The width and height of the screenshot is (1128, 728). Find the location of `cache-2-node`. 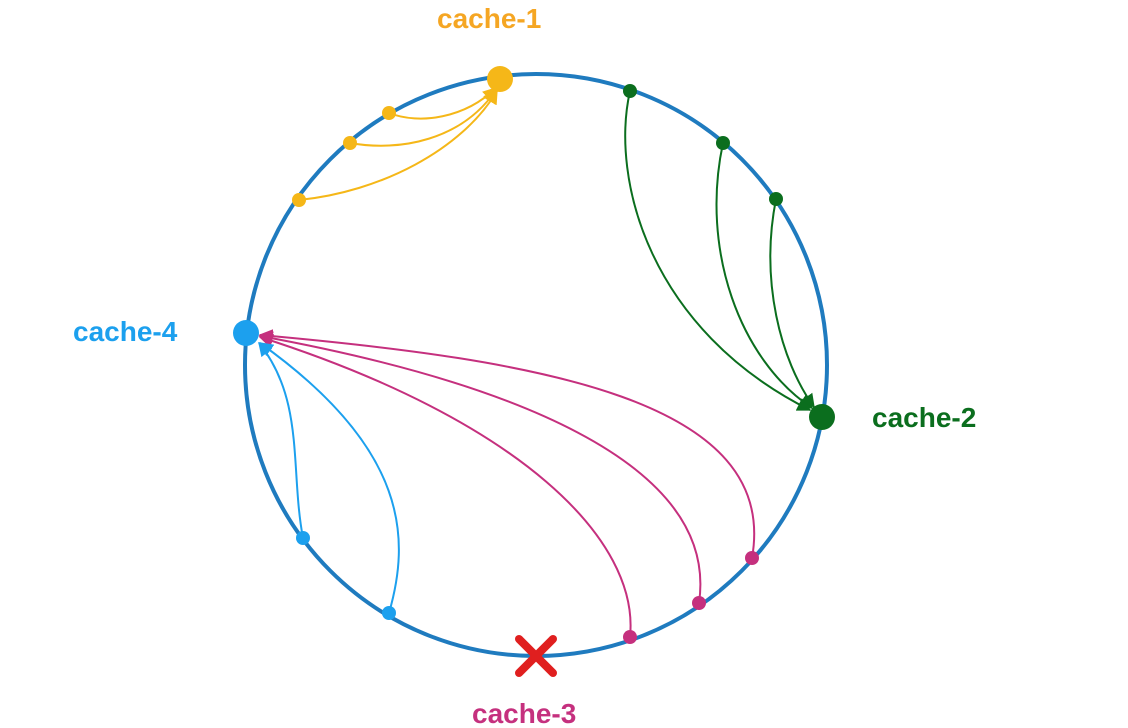

cache-2-node is located at coordinates (822, 417).